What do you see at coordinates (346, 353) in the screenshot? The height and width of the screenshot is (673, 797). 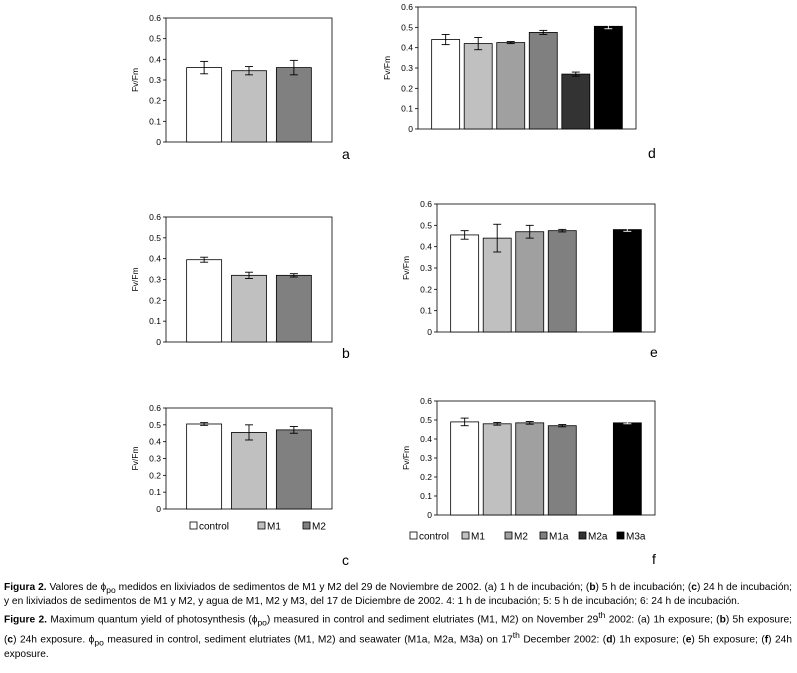 I see `panel-letter: b` at bounding box center [346, 353].